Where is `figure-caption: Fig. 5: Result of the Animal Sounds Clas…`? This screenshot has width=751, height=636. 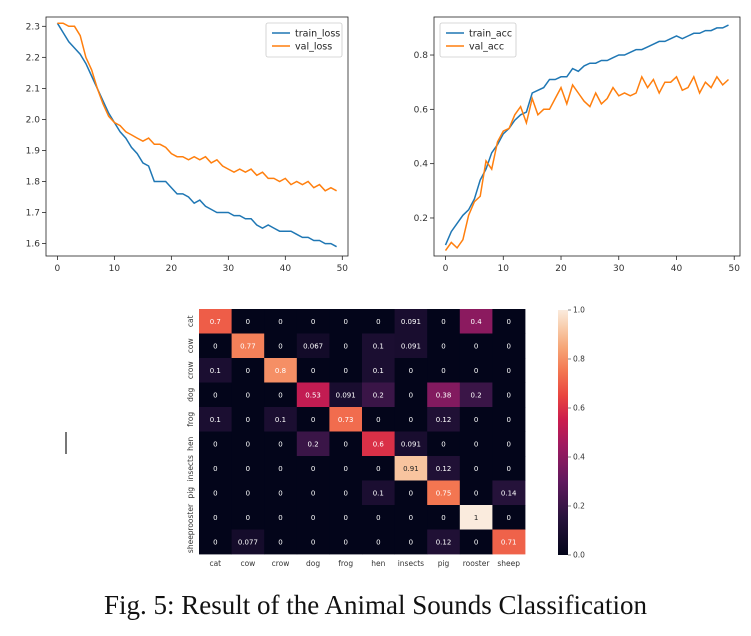
figure-caption: Fig. 5: Result of the Animal Sounds Clas… is located at coordinates (375, 605).